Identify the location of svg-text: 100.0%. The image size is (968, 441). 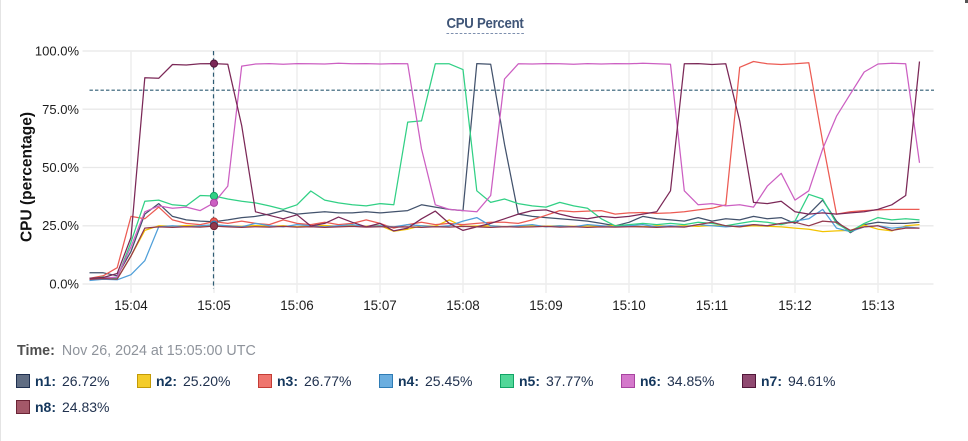
(57, 51).